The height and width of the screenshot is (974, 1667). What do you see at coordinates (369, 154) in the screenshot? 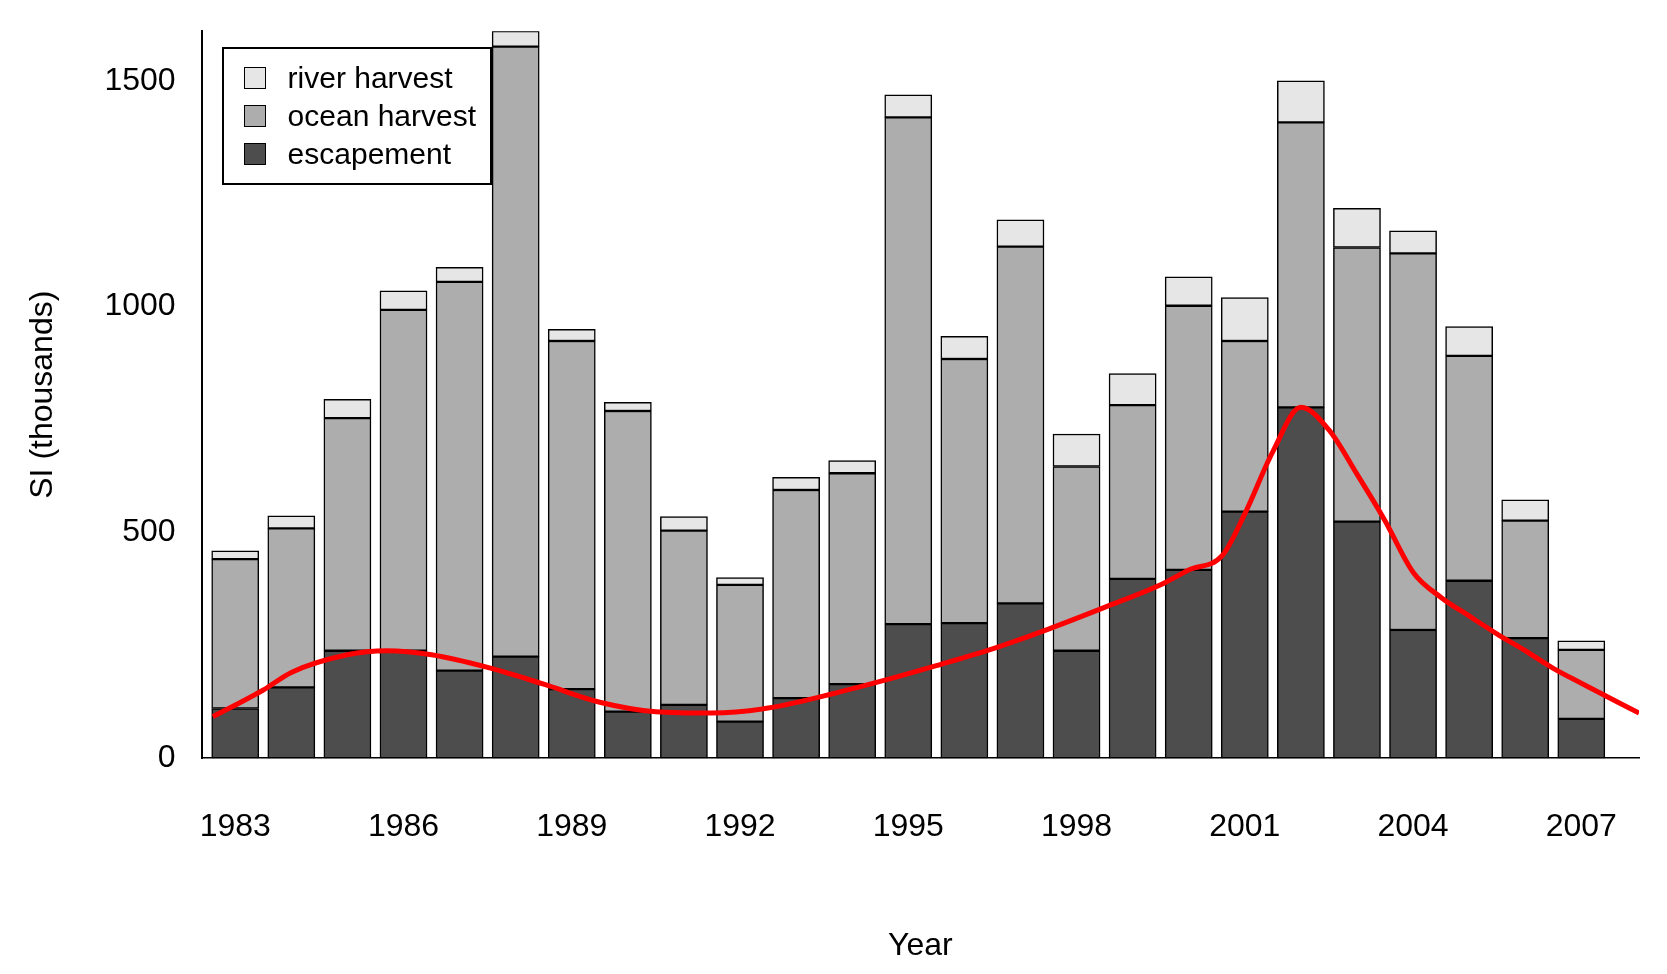
I see `legend-label: escapement` at bounding box center [369, 154].